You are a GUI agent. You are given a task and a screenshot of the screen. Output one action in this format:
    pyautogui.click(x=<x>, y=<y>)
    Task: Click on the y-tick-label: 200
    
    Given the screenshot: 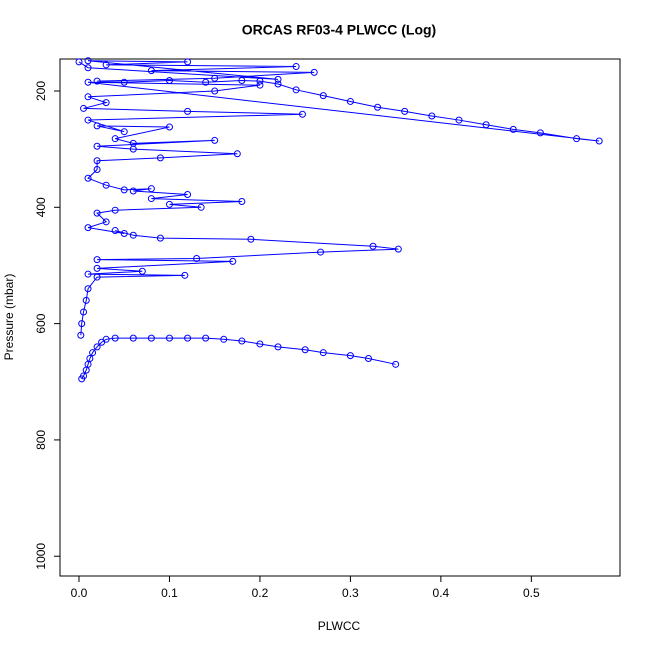 What is the action you would take?
    pyautogui.click(x=41, y=91)
    